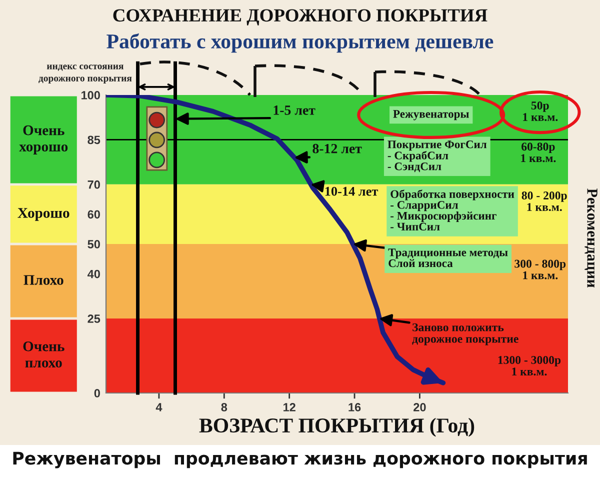 The image size is (600, 480). I want to click on y-tick-label: 70, so click(94, 184).